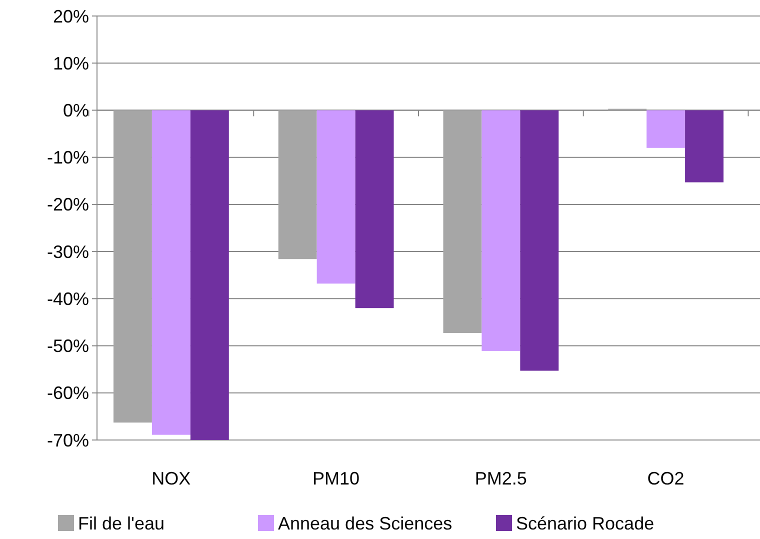  What do you see at coordinates (171, 478) in the screenshot?
I see `x-tick-label: NOX` at bounding box center [171, 478].